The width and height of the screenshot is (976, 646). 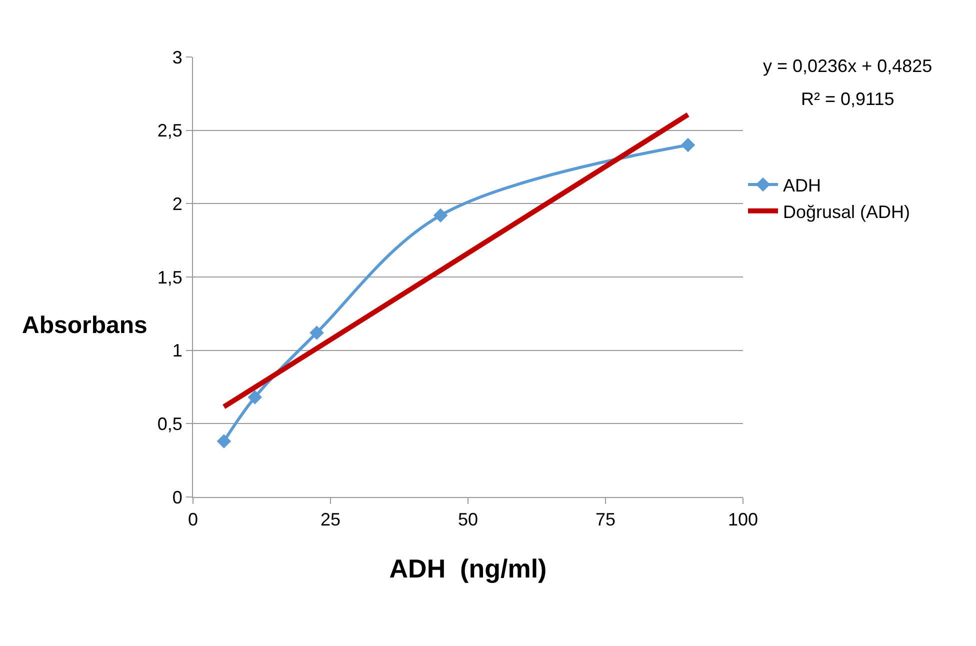 What do you see at coordinates (468, 568) in the screenshot?
I see `x-axis-title: ADH (ng/ml)` at bounding box center [468, 568].